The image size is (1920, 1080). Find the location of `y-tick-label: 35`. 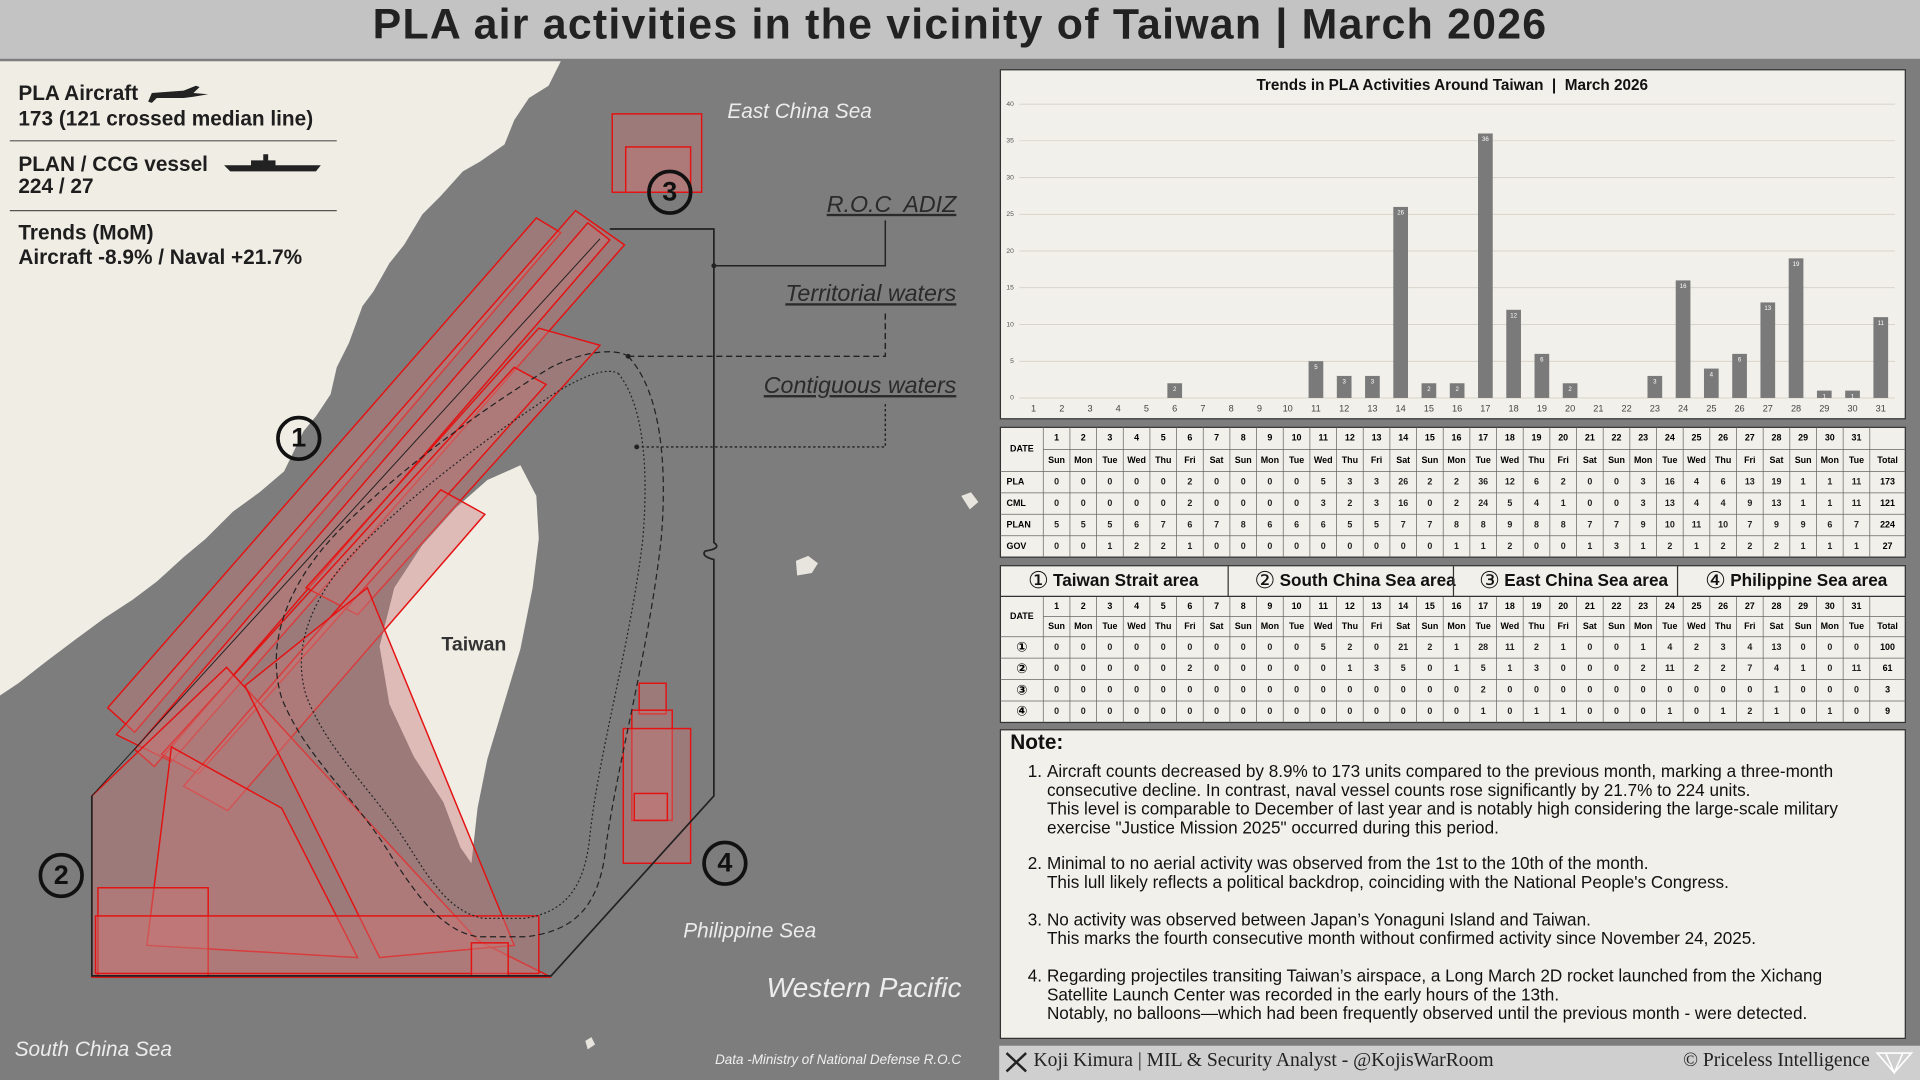

y-tick-label: 35 is located at coordinates (1010, 141).